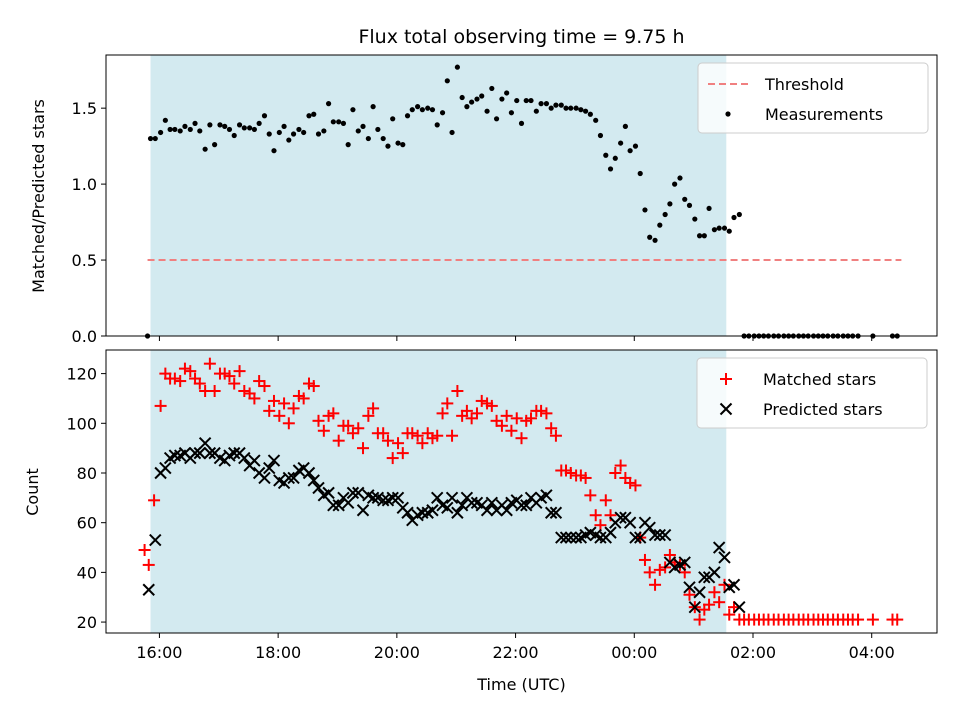  Describe the element at coordinates (753, 652) in the screenshot. I see `x-tick-label: 02:00` at that location.